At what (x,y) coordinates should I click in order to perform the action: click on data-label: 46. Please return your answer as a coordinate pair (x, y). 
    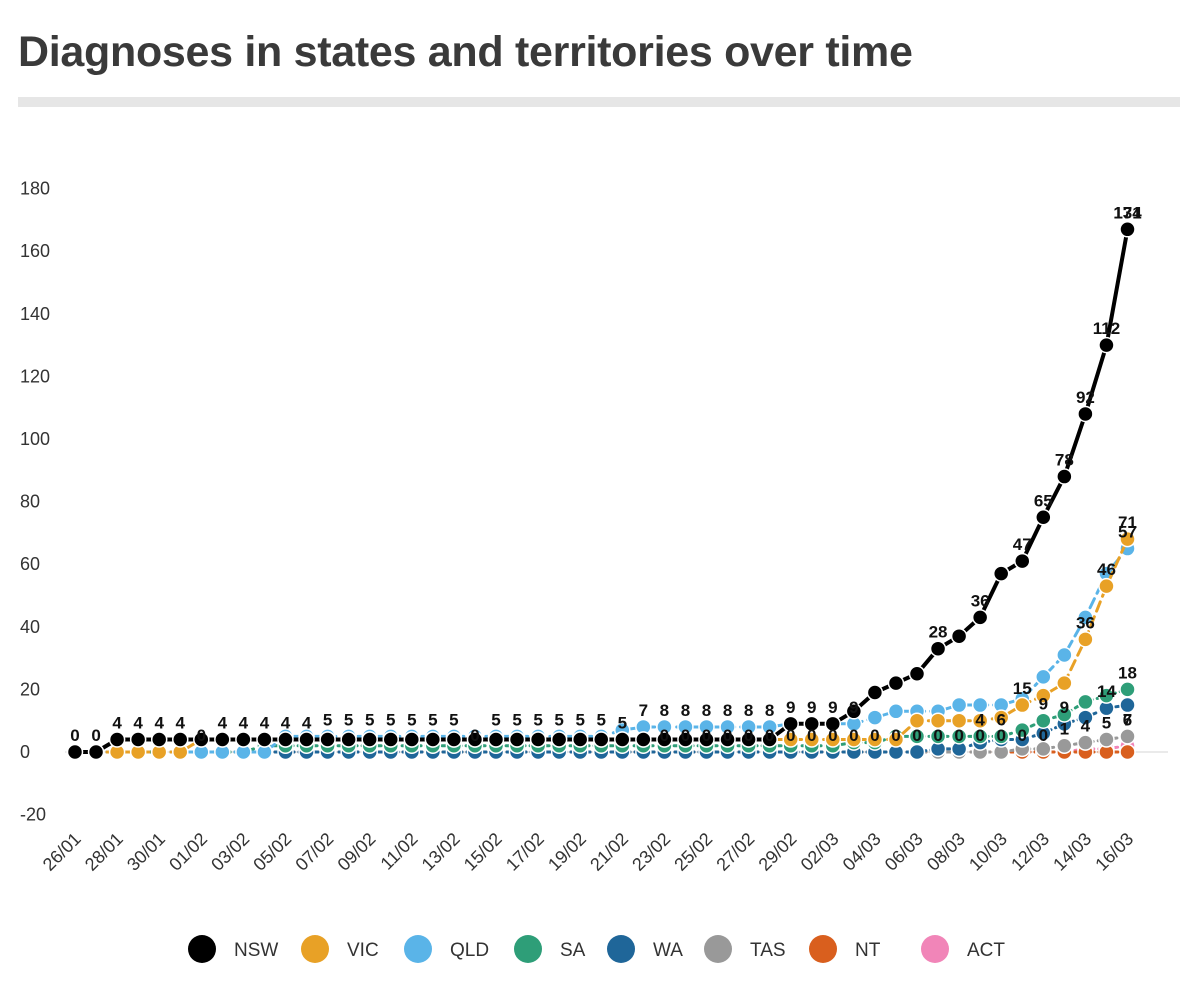
    Looking at the image, I should click on (1106, 569).